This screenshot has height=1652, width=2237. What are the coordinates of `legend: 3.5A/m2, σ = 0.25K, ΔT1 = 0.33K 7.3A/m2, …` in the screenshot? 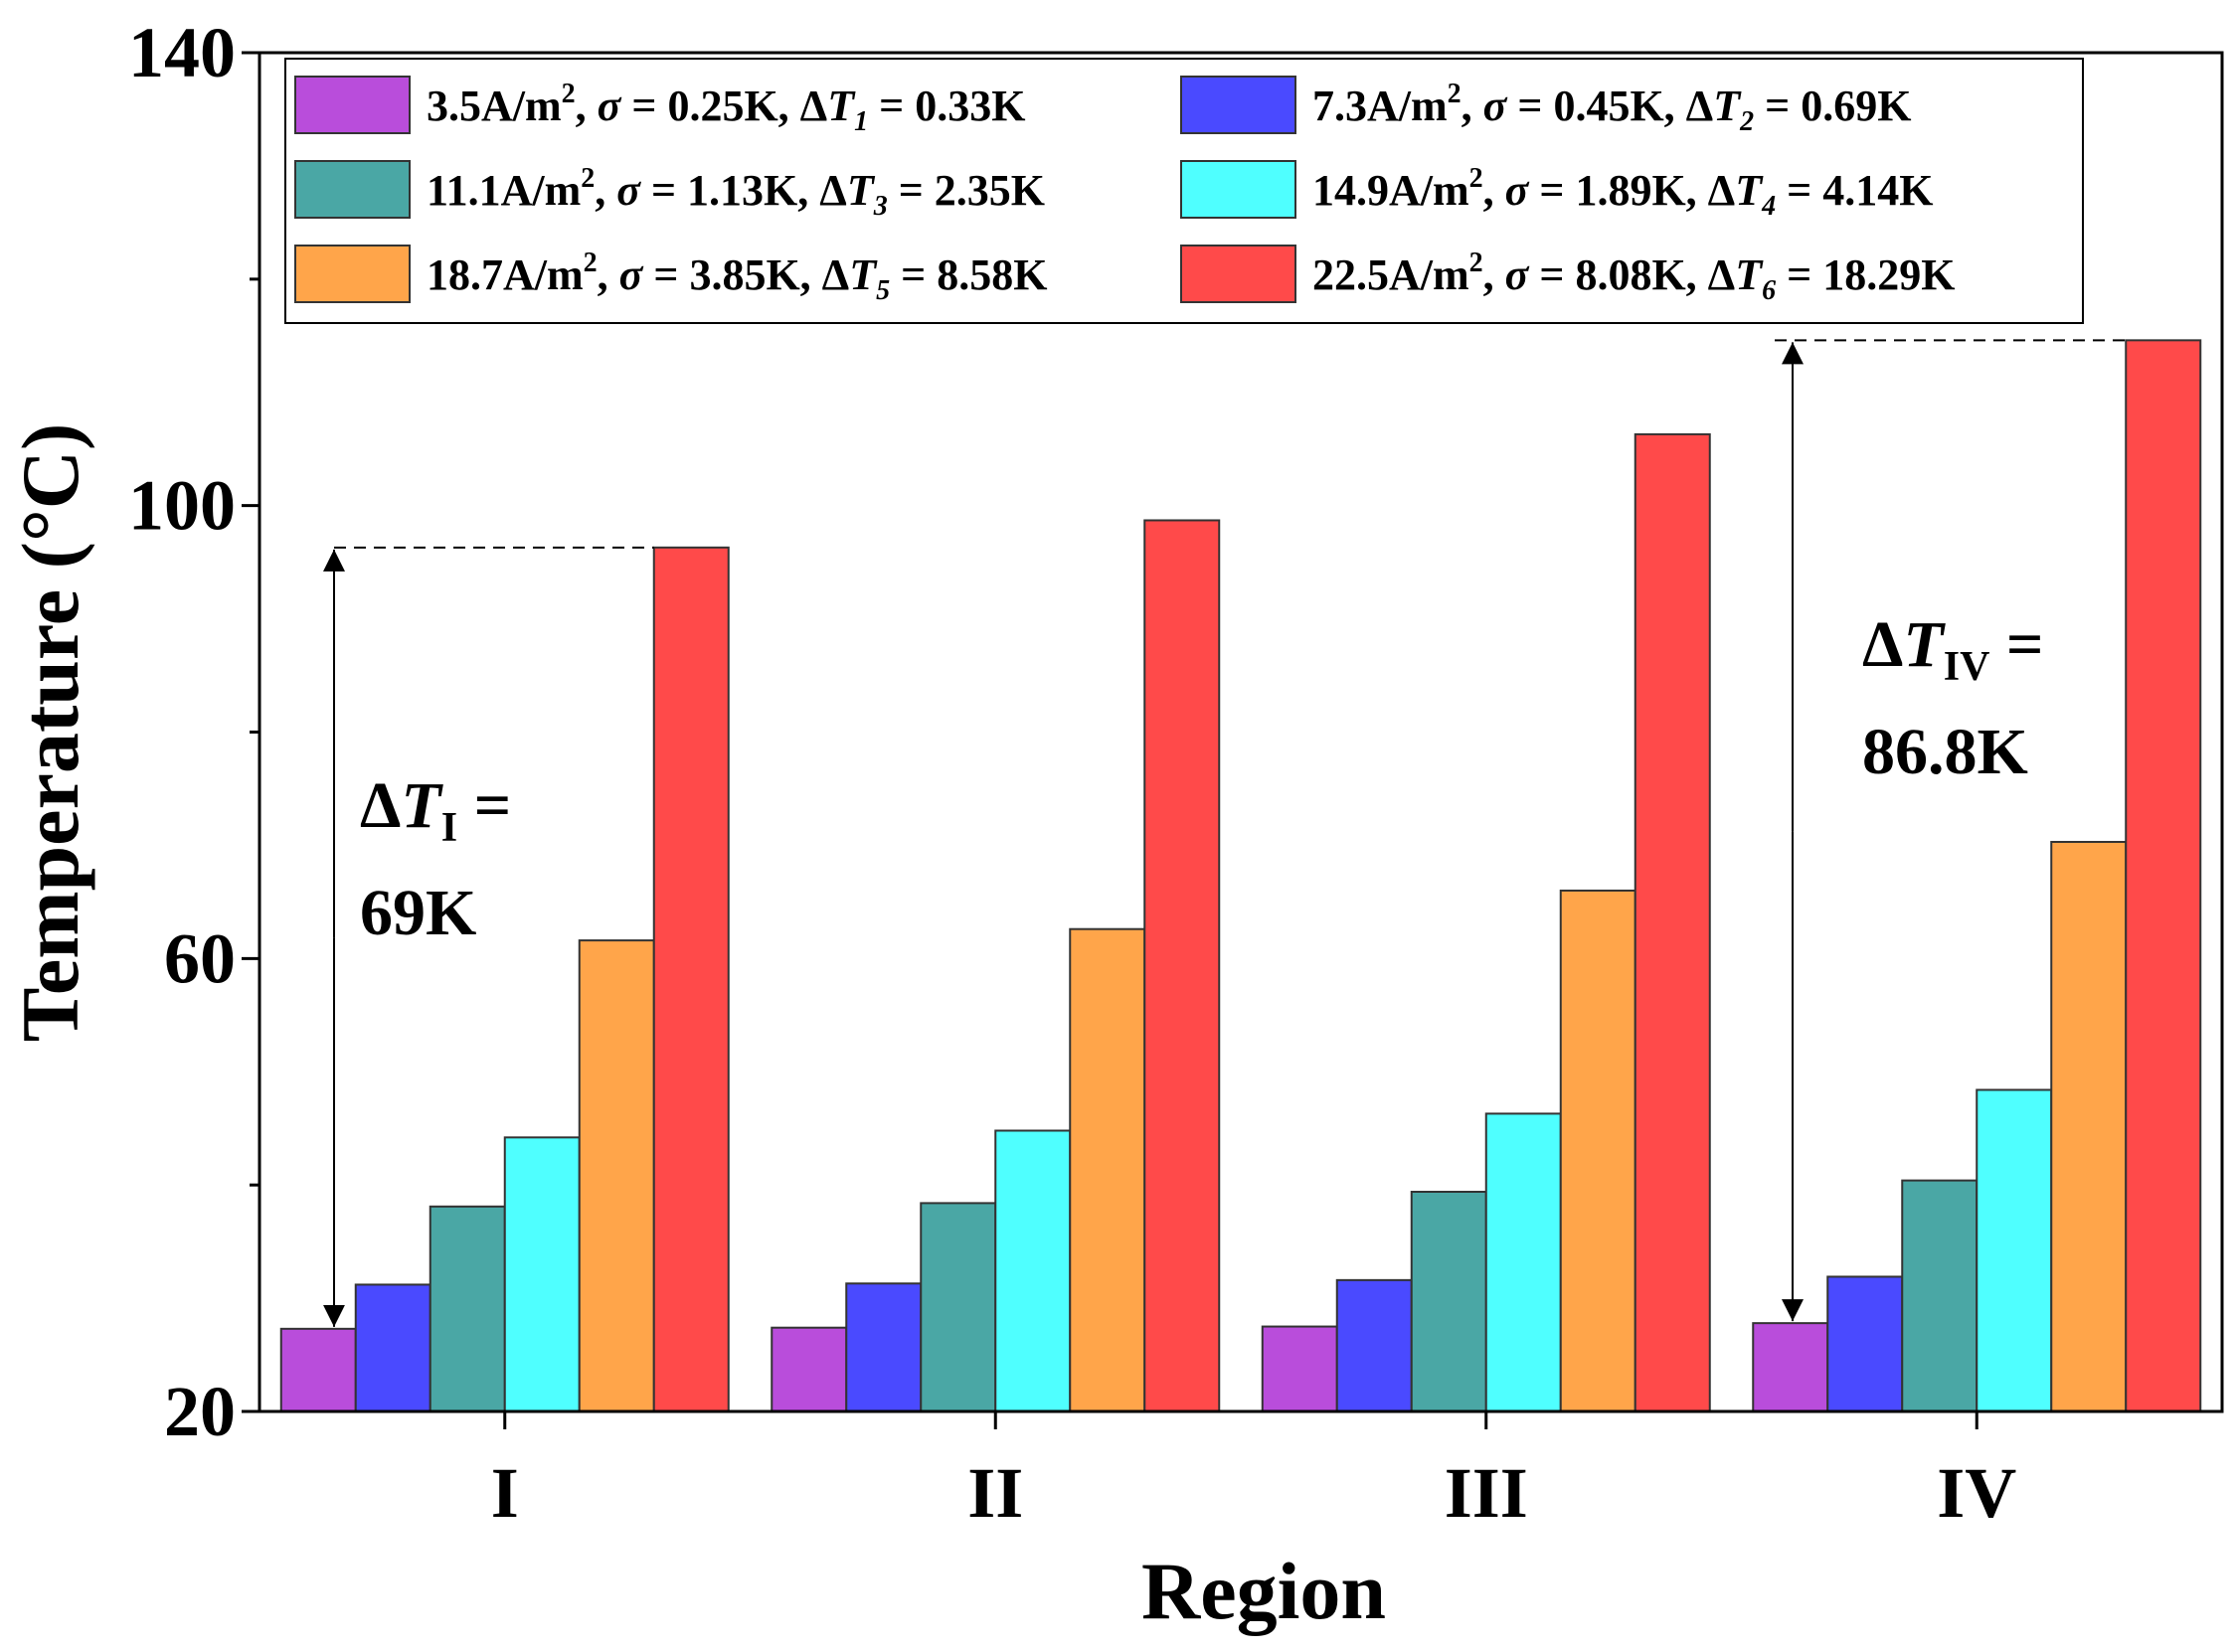 It's located at (1184, 191).